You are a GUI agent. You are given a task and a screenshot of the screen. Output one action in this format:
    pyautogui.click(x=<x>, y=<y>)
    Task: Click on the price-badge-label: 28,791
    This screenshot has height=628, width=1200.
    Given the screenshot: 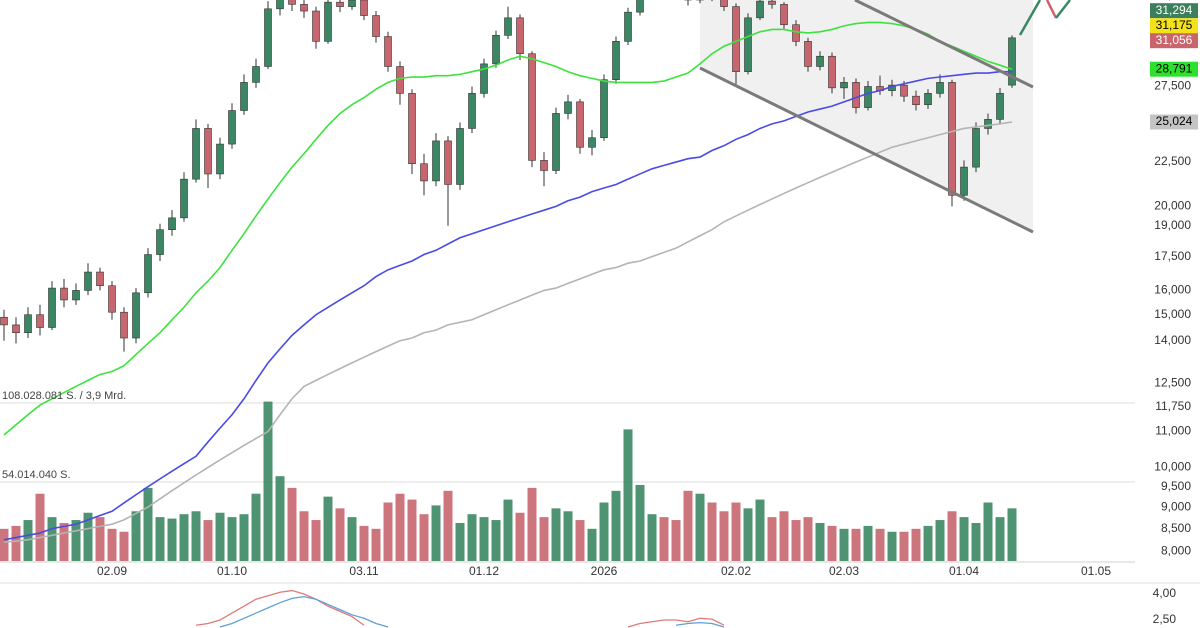 What is the action you would take?
    pyautogui.click(x=1174, y=68)
    